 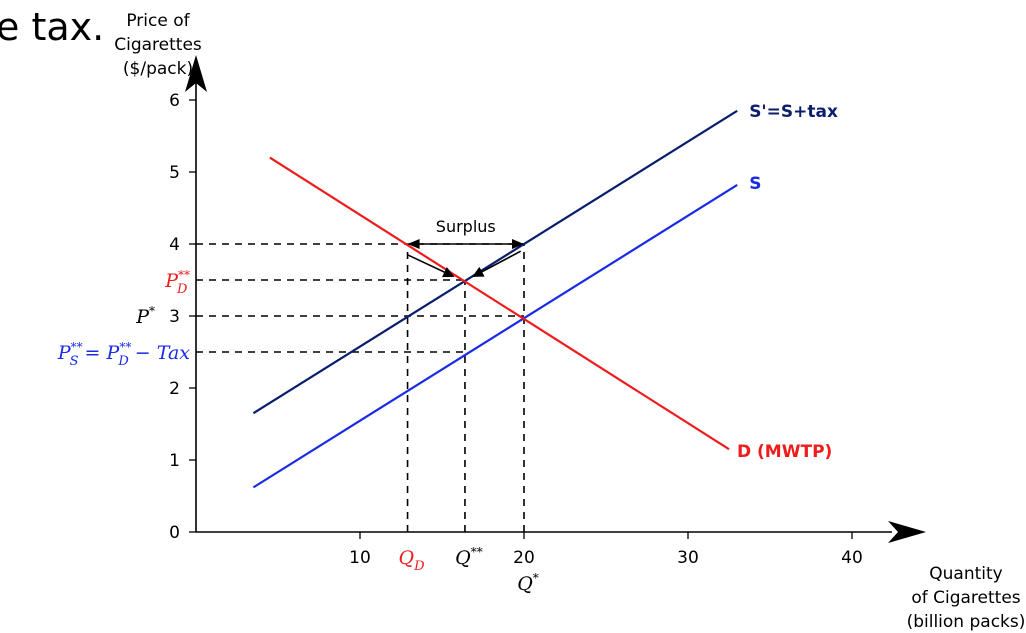 I want to click on y-axis-title-line-2: Cigarettes, so click(x=158, y=45).